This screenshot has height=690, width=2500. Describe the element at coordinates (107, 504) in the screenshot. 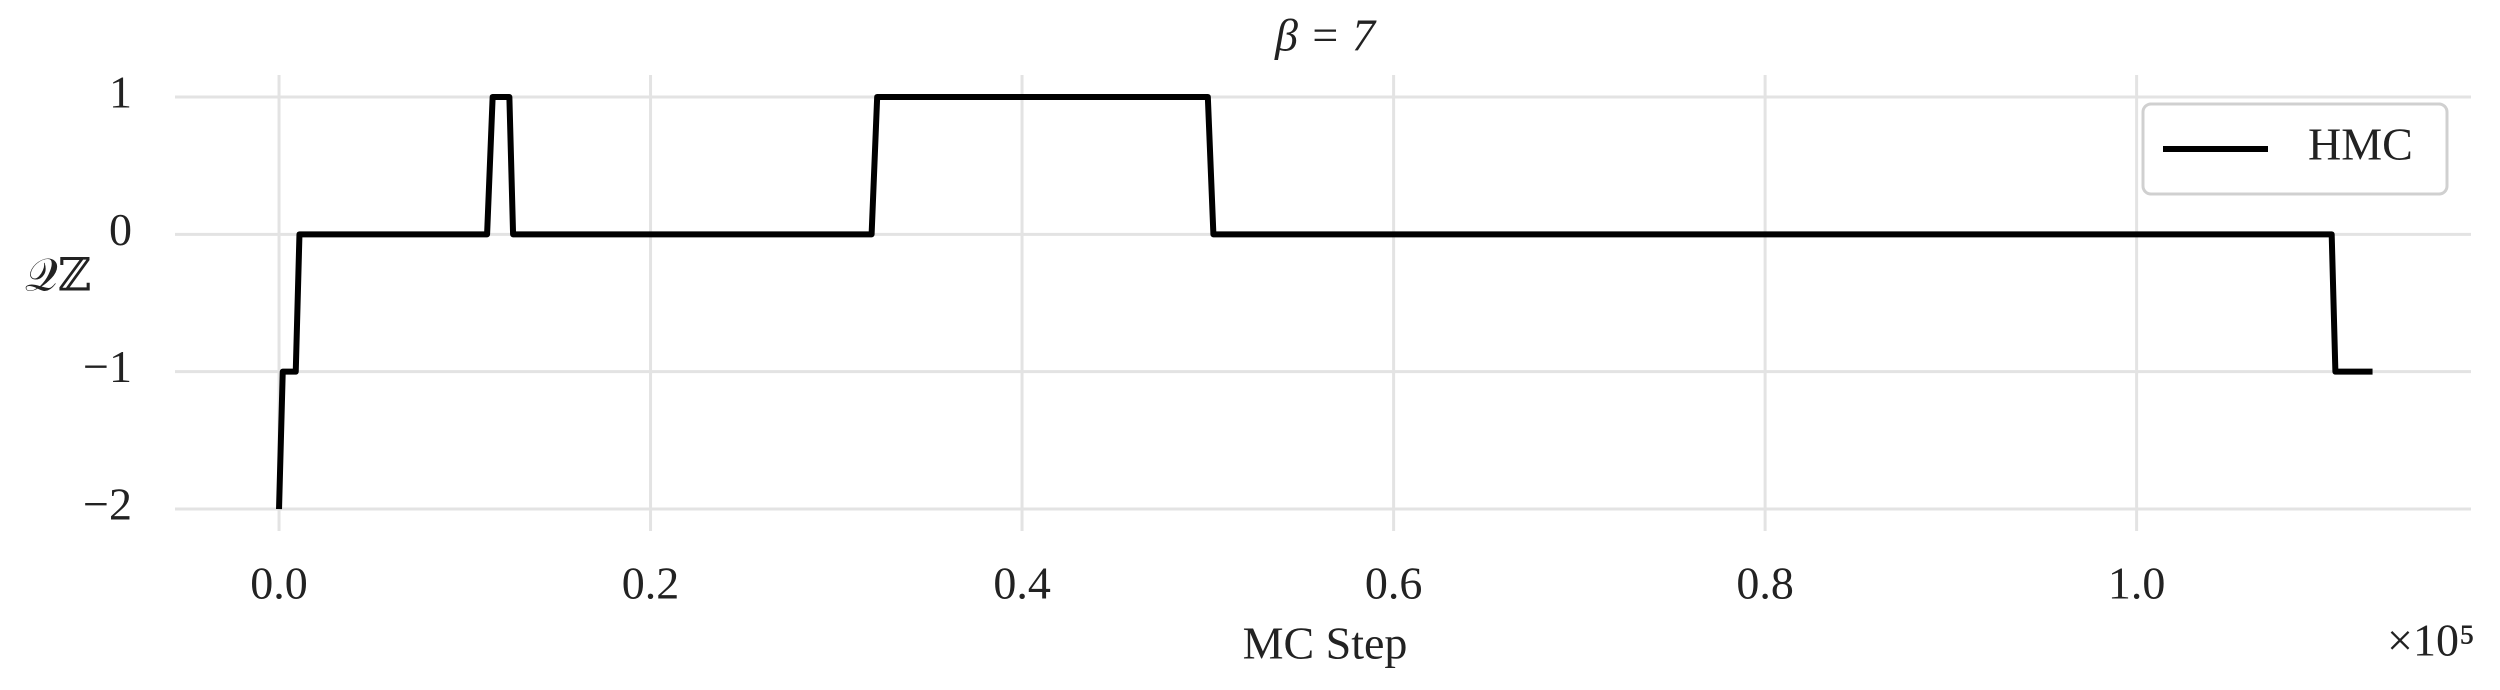

I see `y-tick-label: −2` at that location.